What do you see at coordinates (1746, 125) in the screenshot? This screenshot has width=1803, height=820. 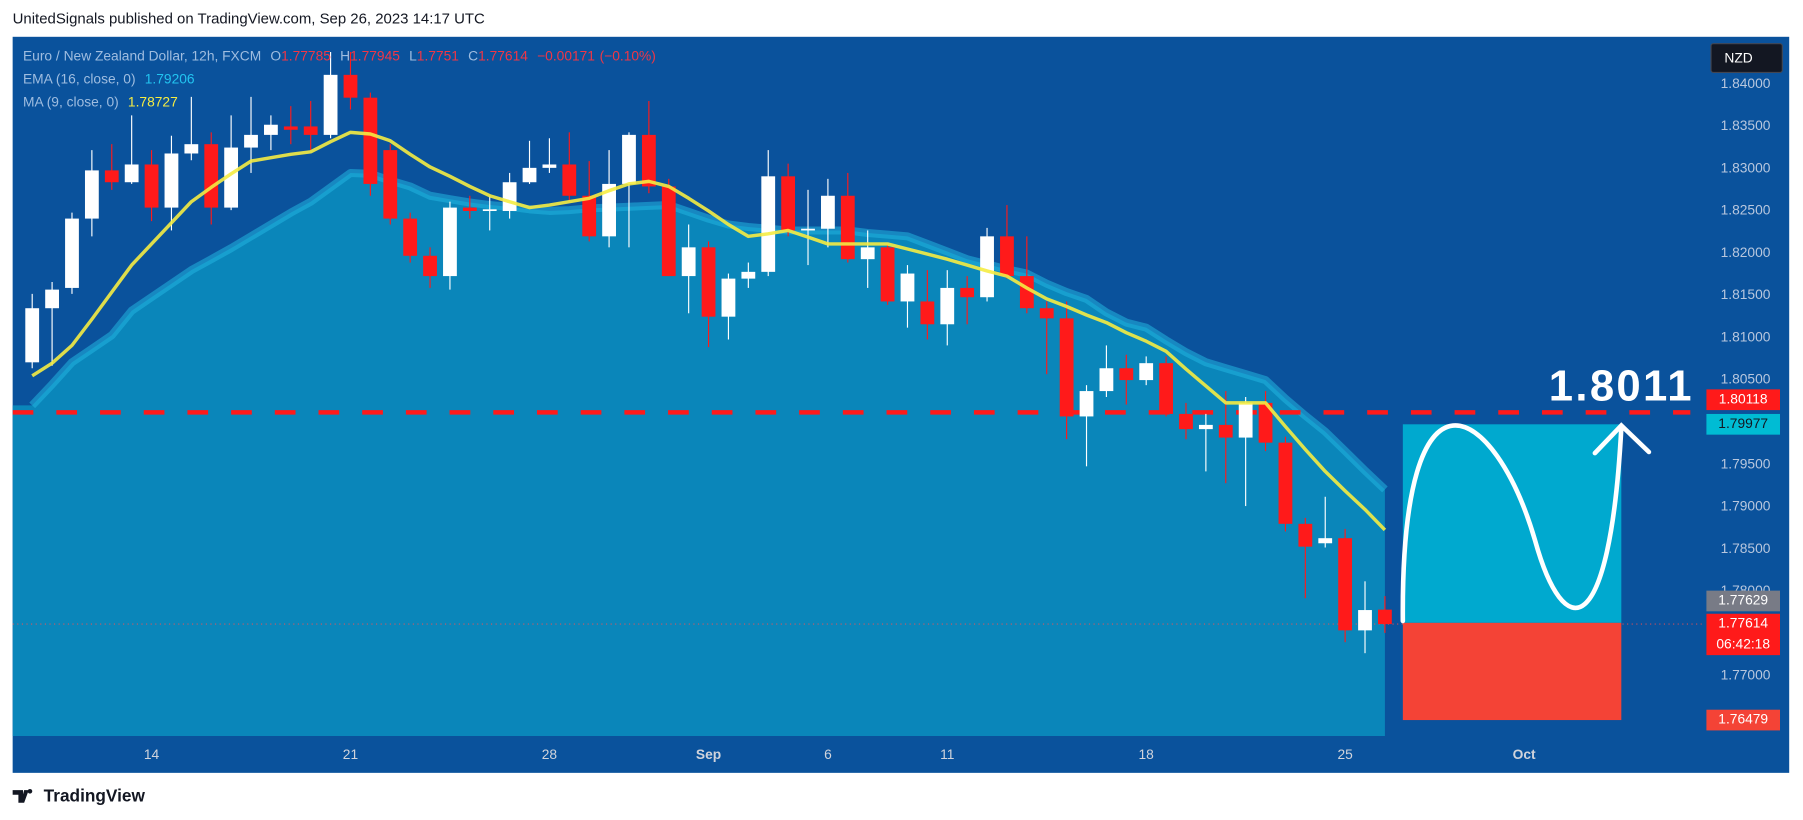 I see `y-tick-label: 1.83500` at bounding box center [1746, 125].